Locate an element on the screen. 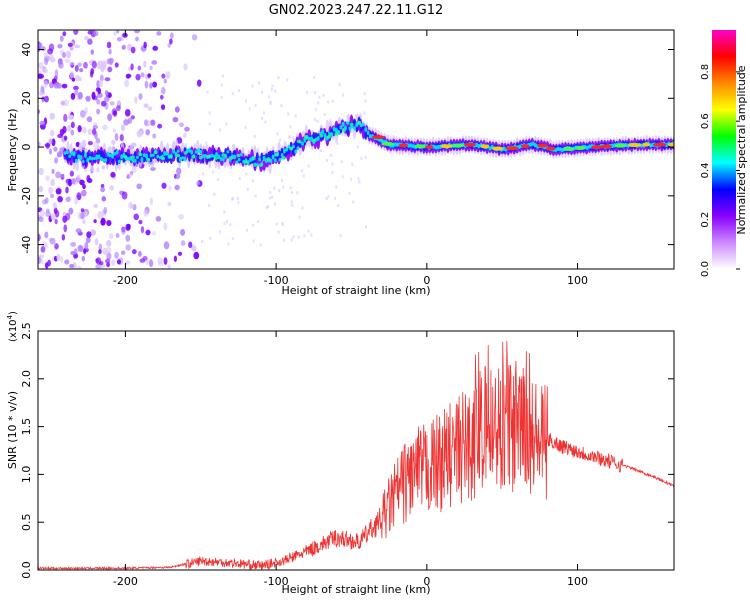 The image size is (750, 604). snr-x-tick-label: -200 is located at coordinates (125, 581).